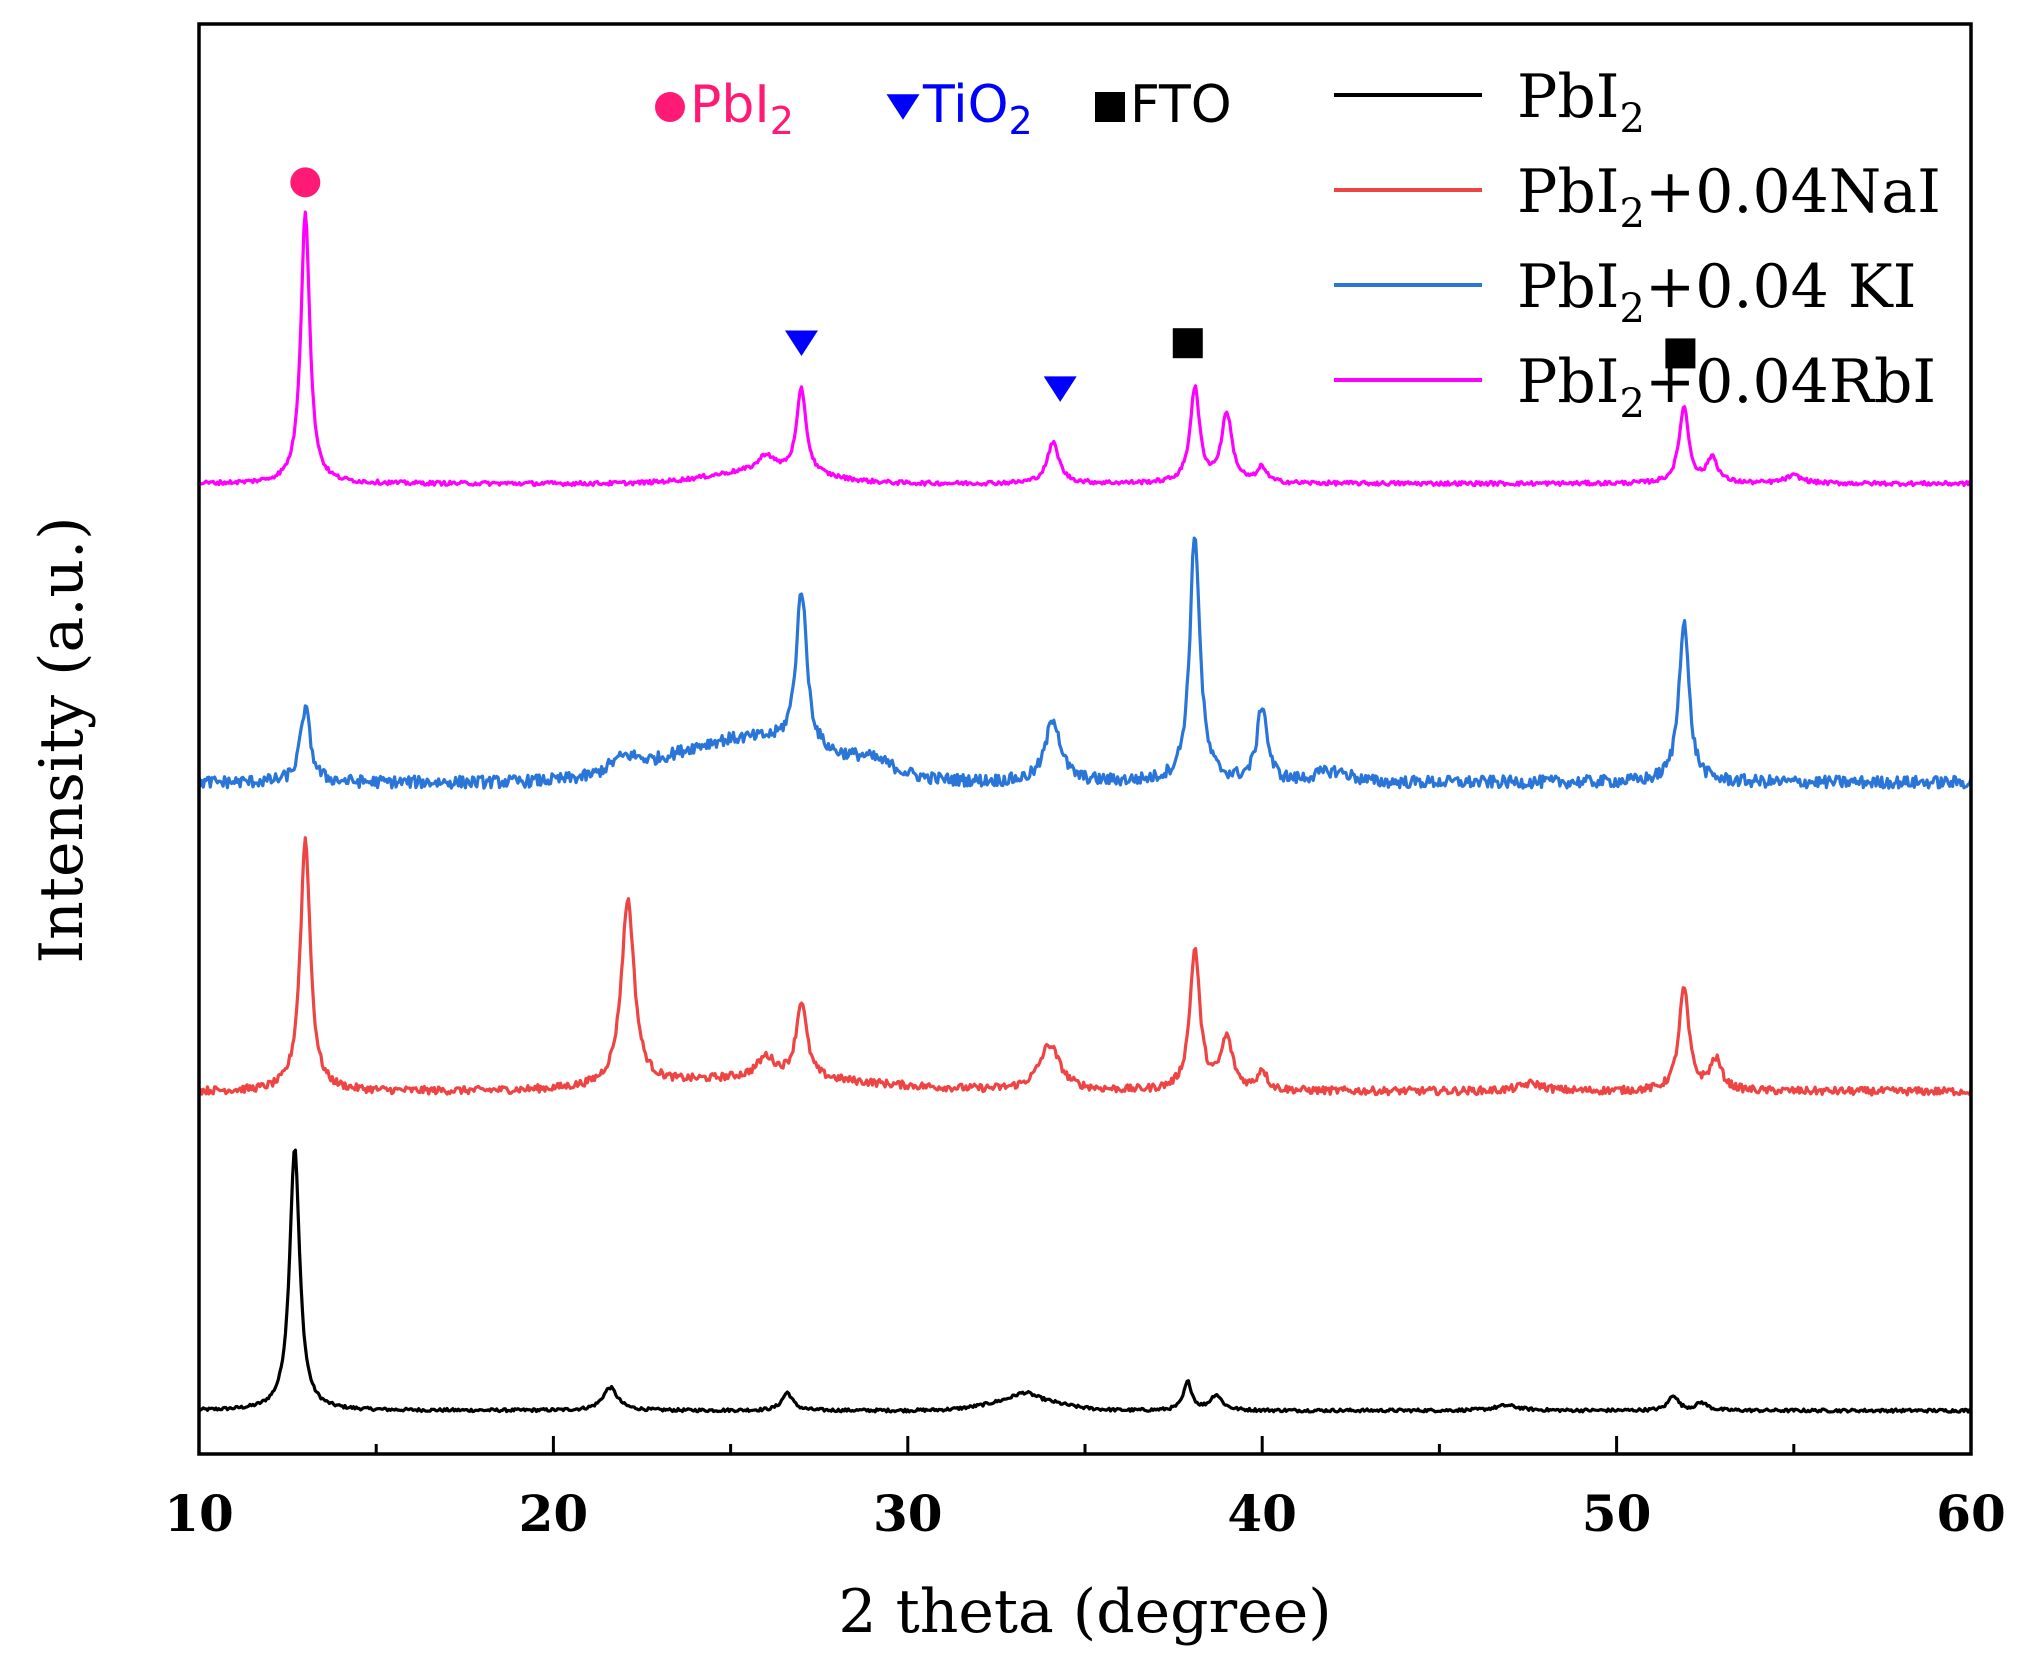 This screenshot has width=2022, height=1659. What do you see at coordinates (1085, 1489) in the screenshot?
I see `x-axis-ticks: 10 20 30 40 50 60` at bounding box center [1085, 1489].